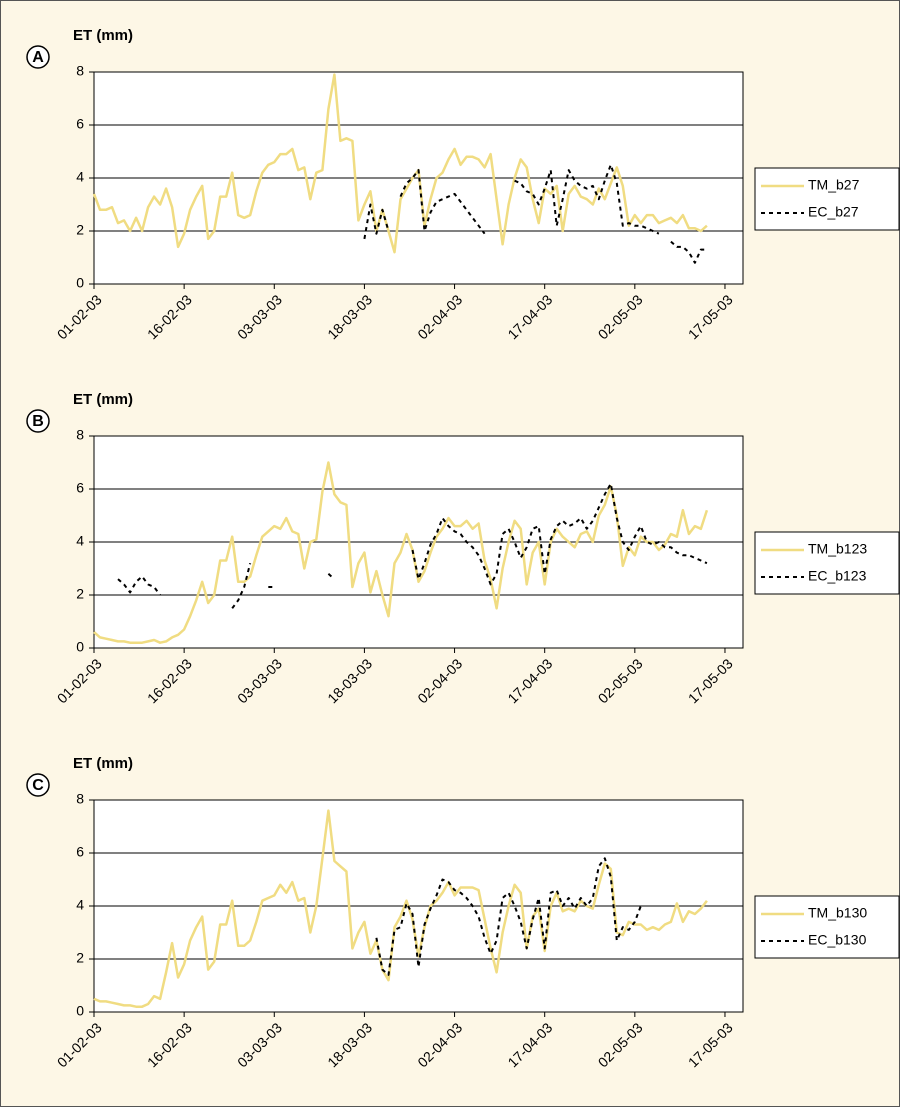 The width and height of the screenshot is (900, 1107). What do you see at coordinates (837, 549) in the screenshot?
I see `legend-label: TM_b123` at bounding box center [837, 549].